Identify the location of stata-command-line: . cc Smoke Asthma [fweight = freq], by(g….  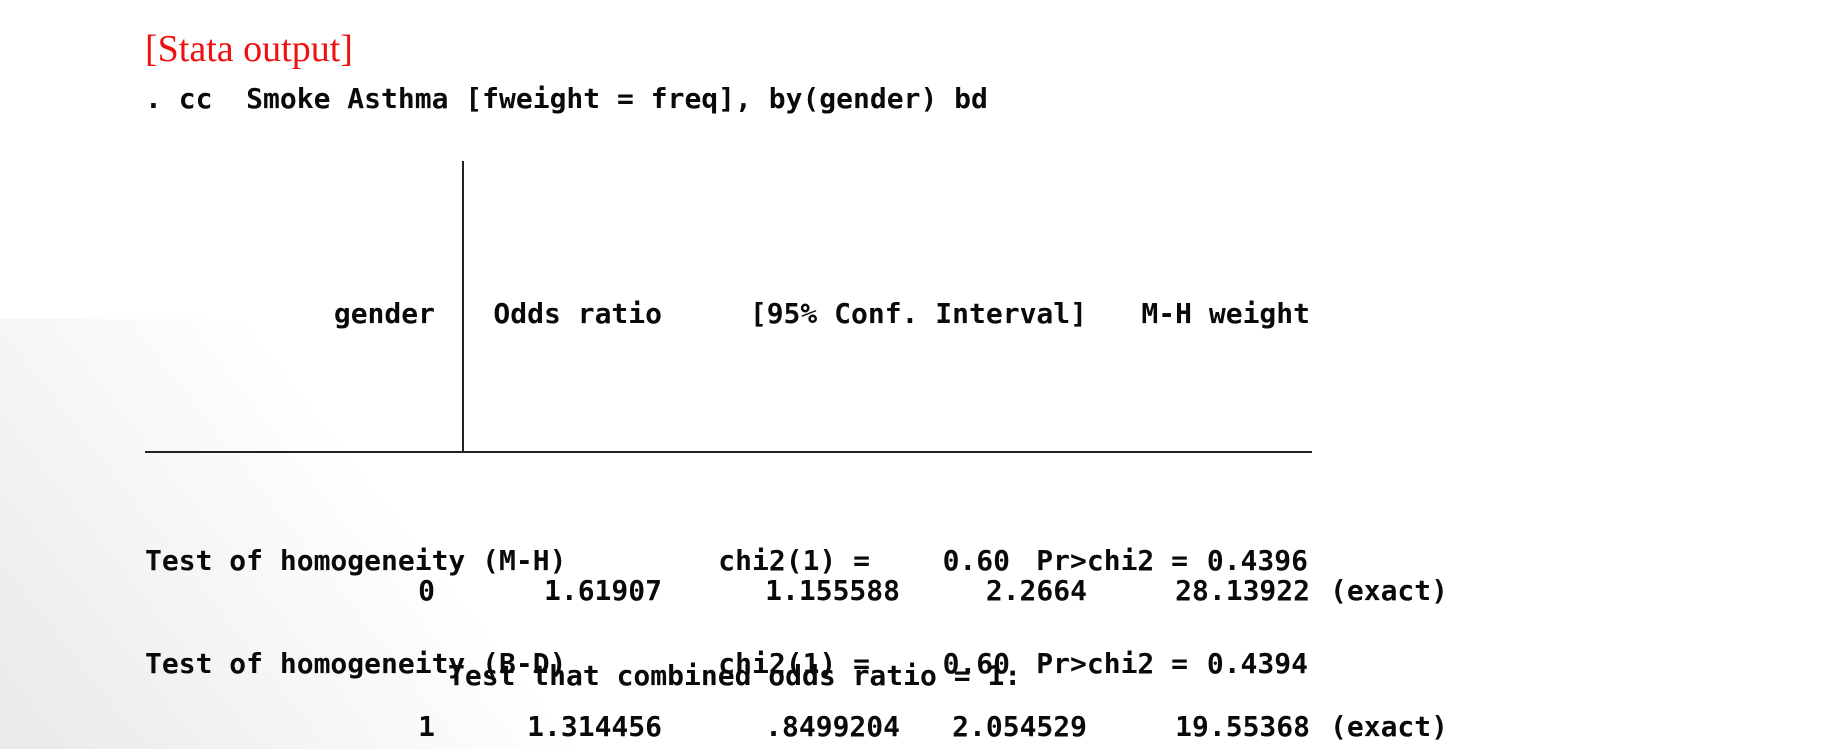
(566, 98).